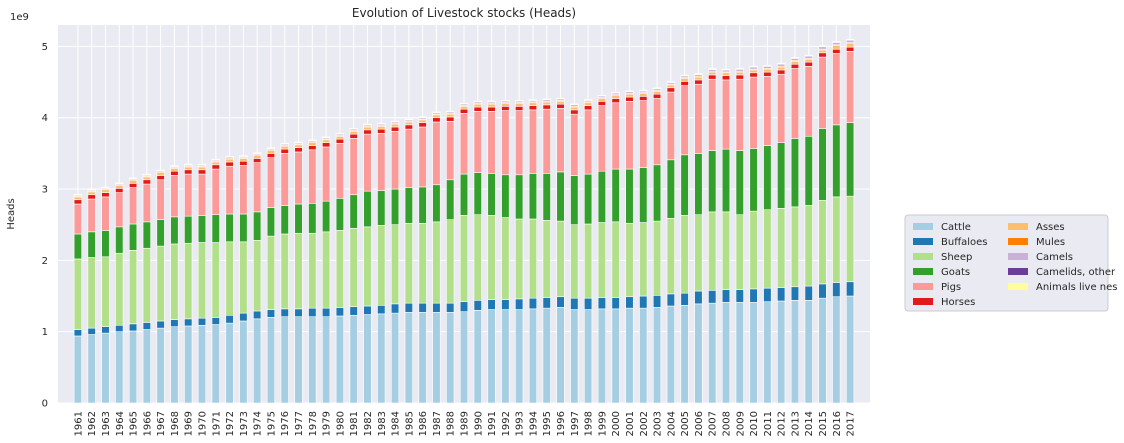 This screenshot has width=1124, height=443. Describe the element at coordinates (602, 423) in the screenshot. I see `x-tick-label: 1999` at that location.